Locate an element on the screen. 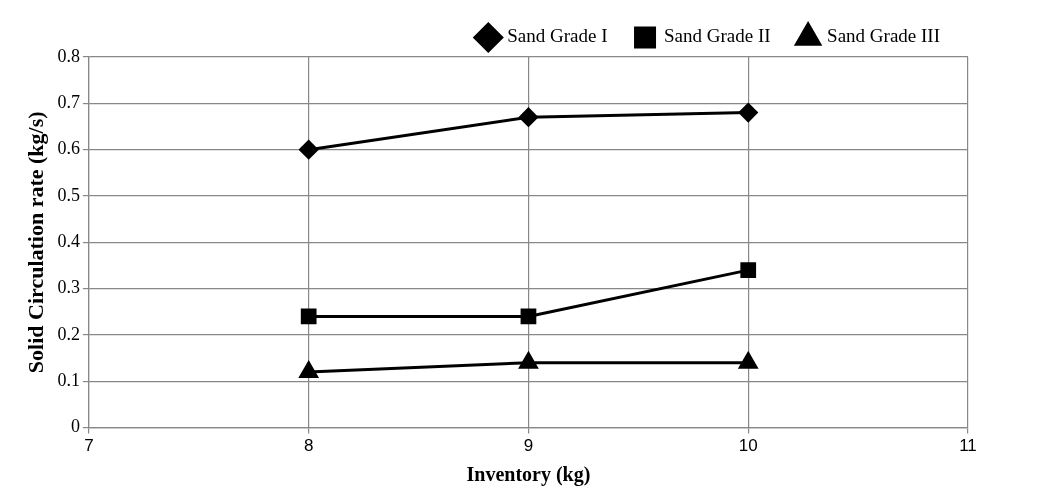 Image resolution: width=1038 pixels, height=496 pixels. y-tick-label: 0 is located at coordinates (75, 426).